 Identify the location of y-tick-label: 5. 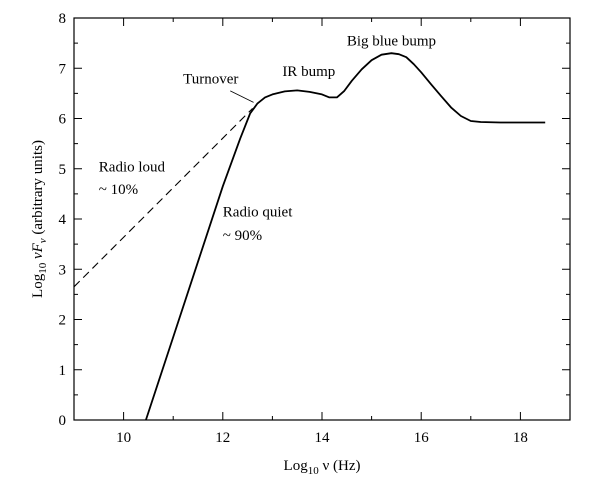
(63, 170).